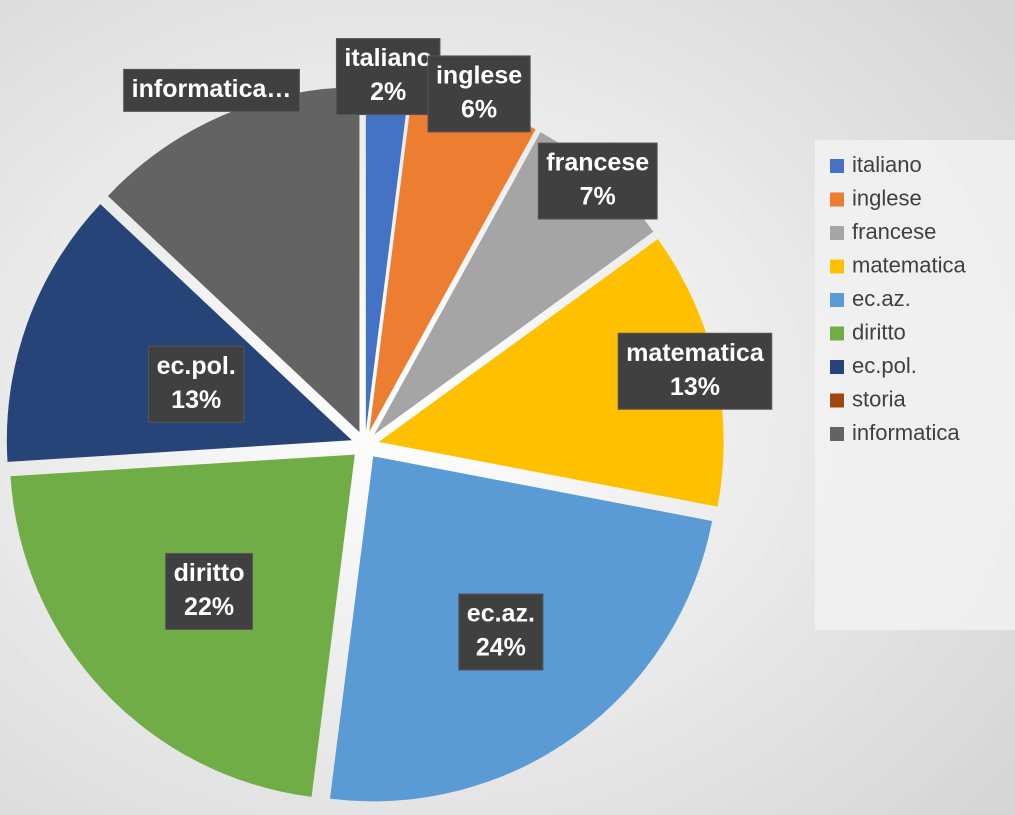  What do you see at coordinates (501, 648) in the screenshot?
I see `data-label-value: 24%` at bounding box center [501, 648].